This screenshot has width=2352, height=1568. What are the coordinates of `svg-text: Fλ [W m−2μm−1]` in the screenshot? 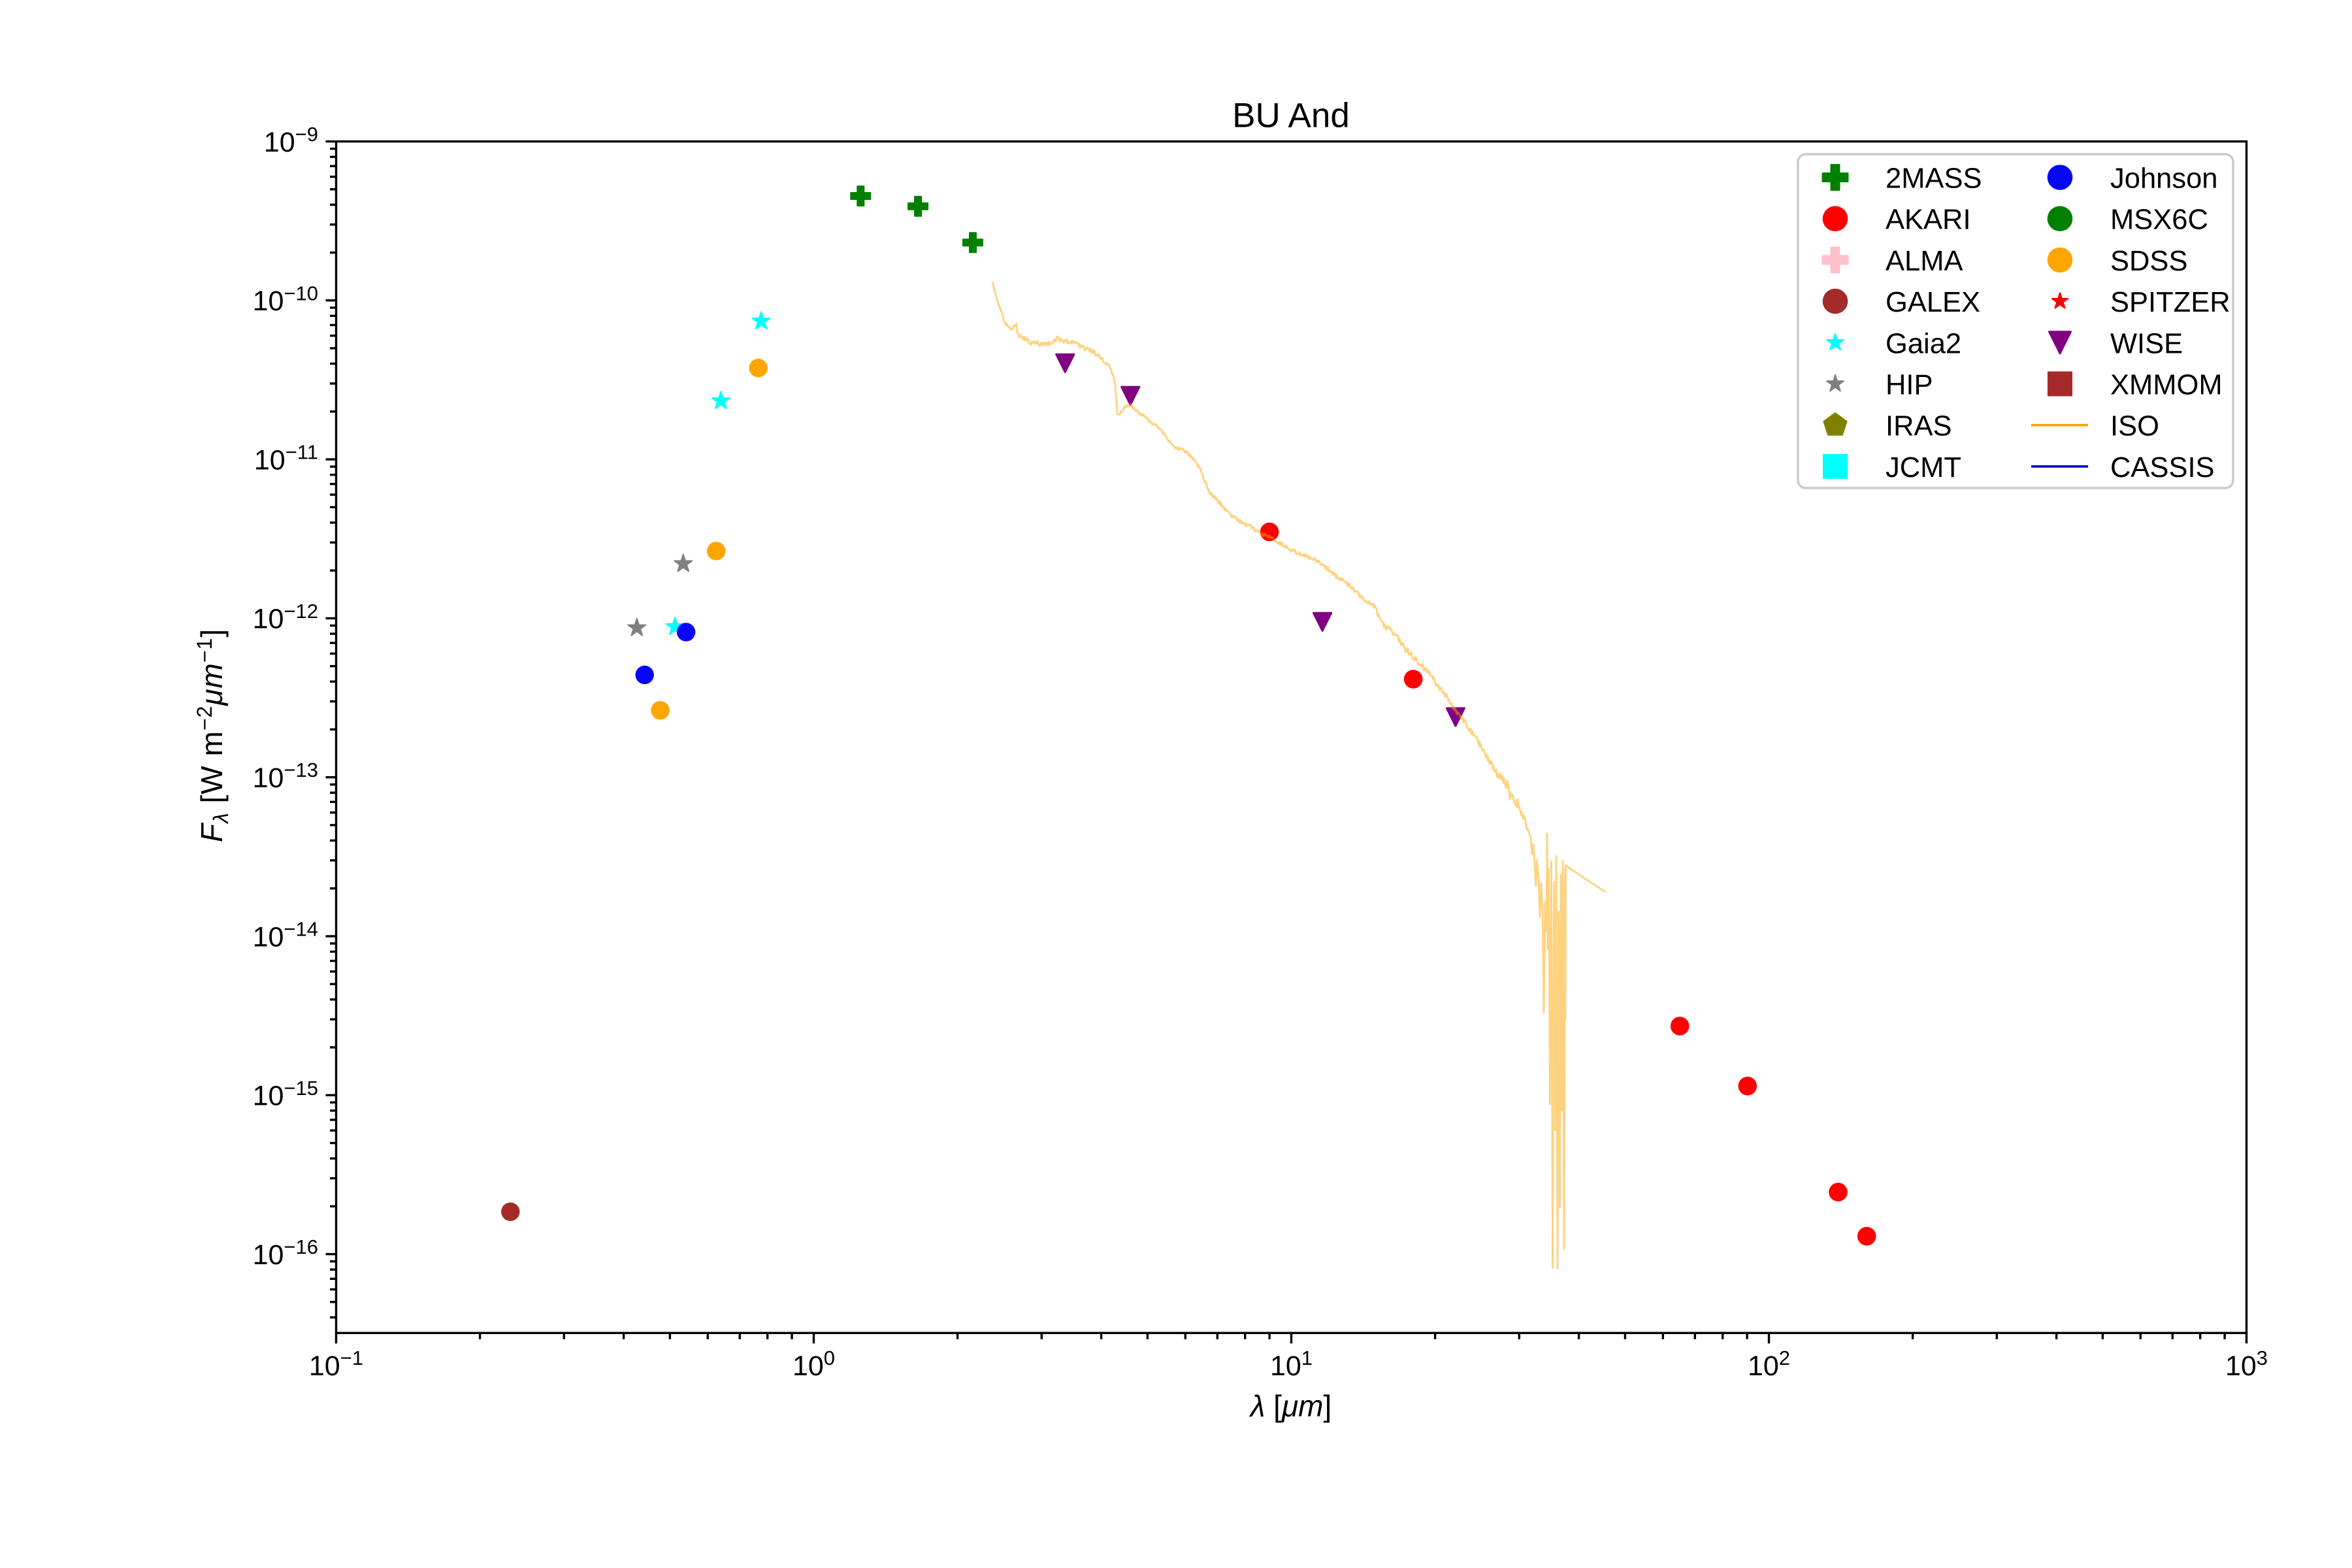 It's located at (213, 735).